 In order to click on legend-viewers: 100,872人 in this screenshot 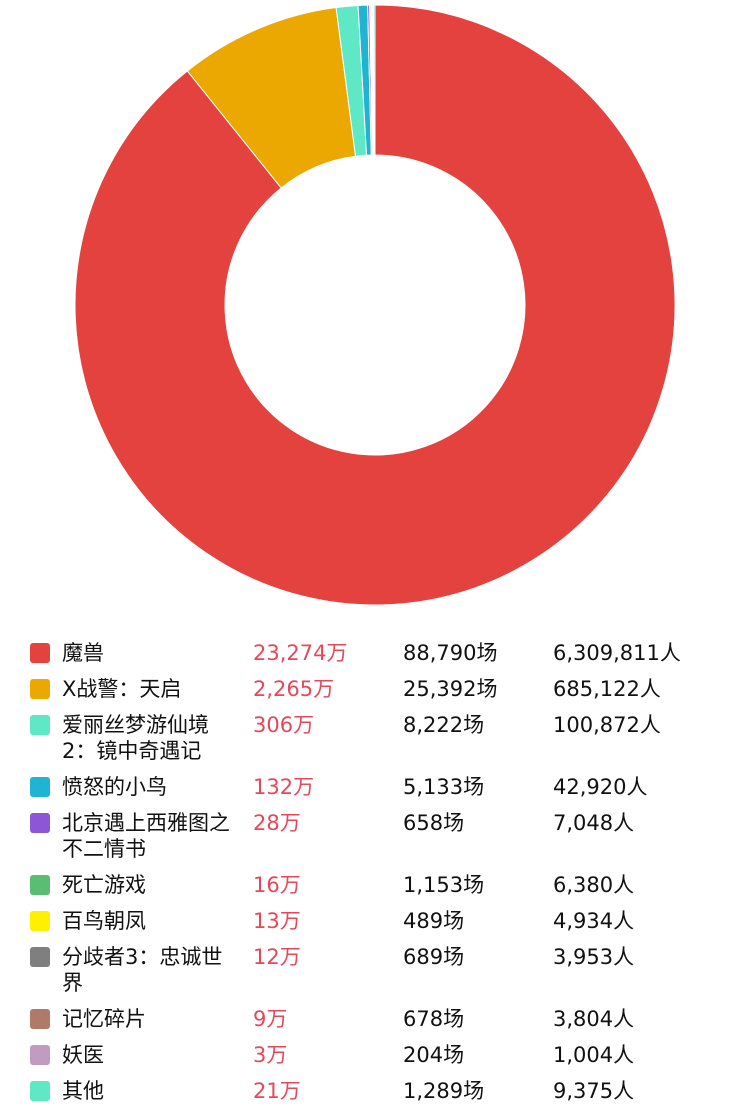, I will do `click(607, 725)`.